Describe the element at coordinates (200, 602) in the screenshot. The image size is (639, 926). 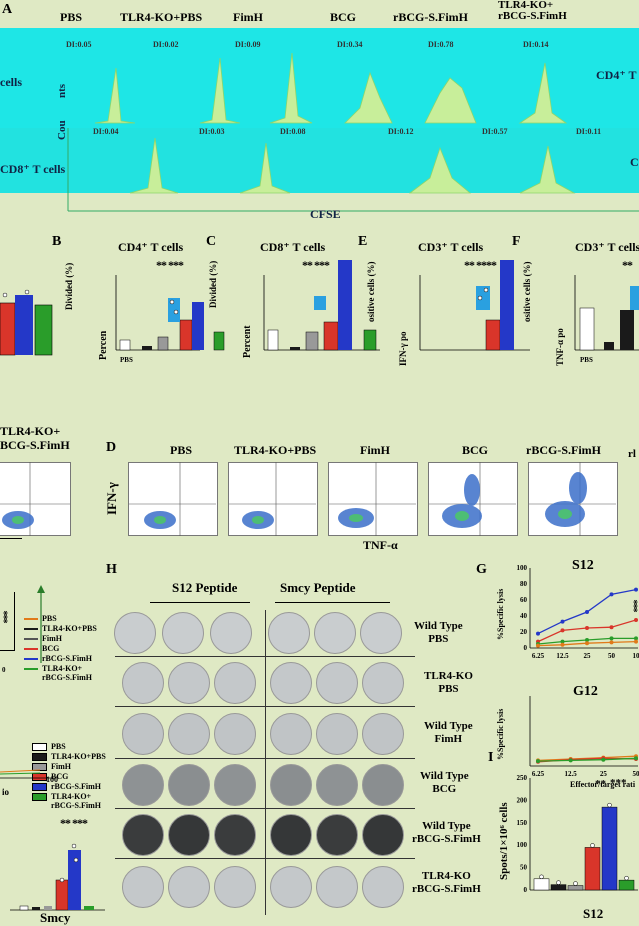
I see `elispot-header-line-left` at that location.